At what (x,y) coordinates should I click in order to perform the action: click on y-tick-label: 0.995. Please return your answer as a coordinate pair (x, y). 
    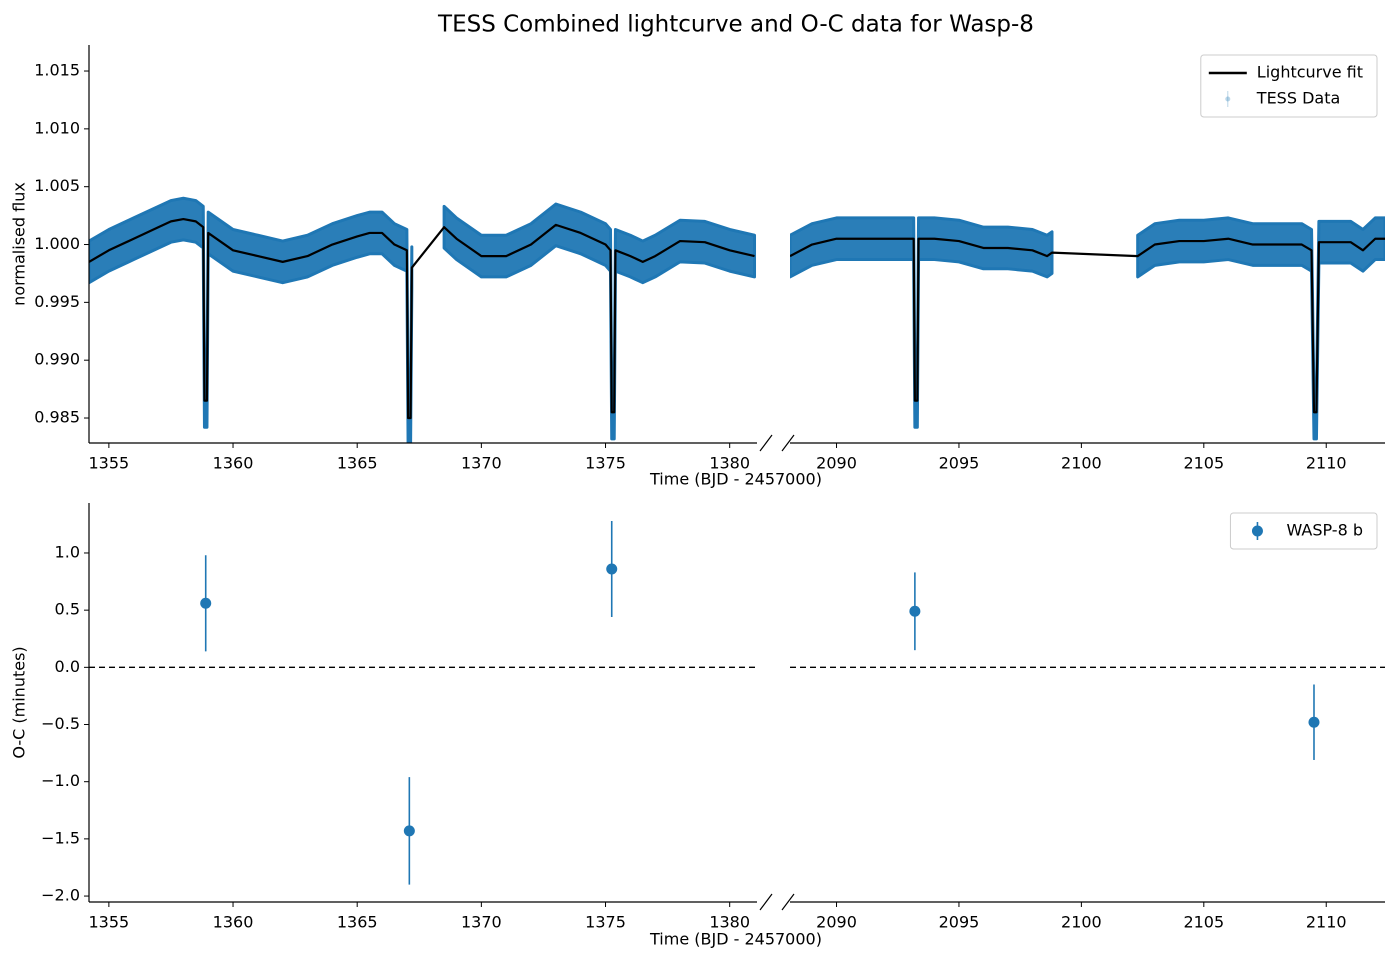
    Looking at the image, I should click on (57, 301).